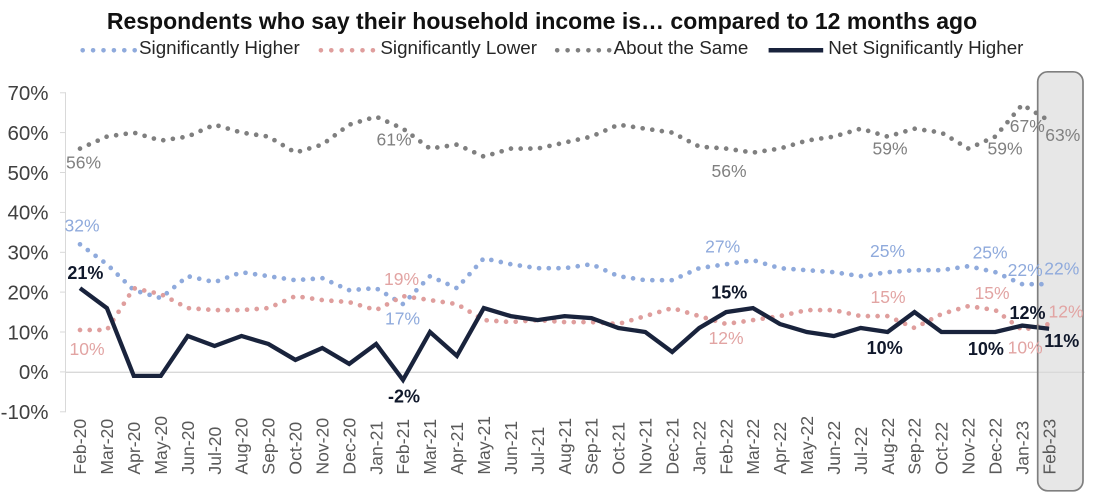 The image size is (1093, 503). What do you see at coordinates (681, 47) in the screenshot?
I see `svg-text: About the Same` at bounding box center [681, 47].